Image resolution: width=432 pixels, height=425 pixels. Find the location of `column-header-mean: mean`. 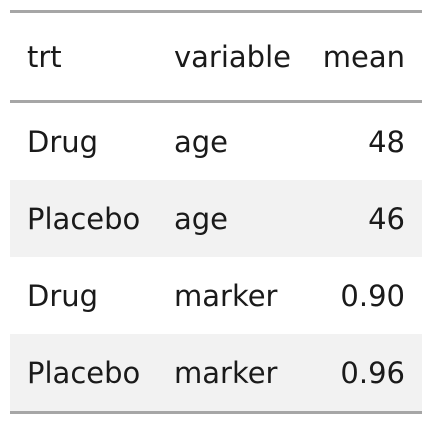

column-header-mean: mean is located at coordinates (364, 57).